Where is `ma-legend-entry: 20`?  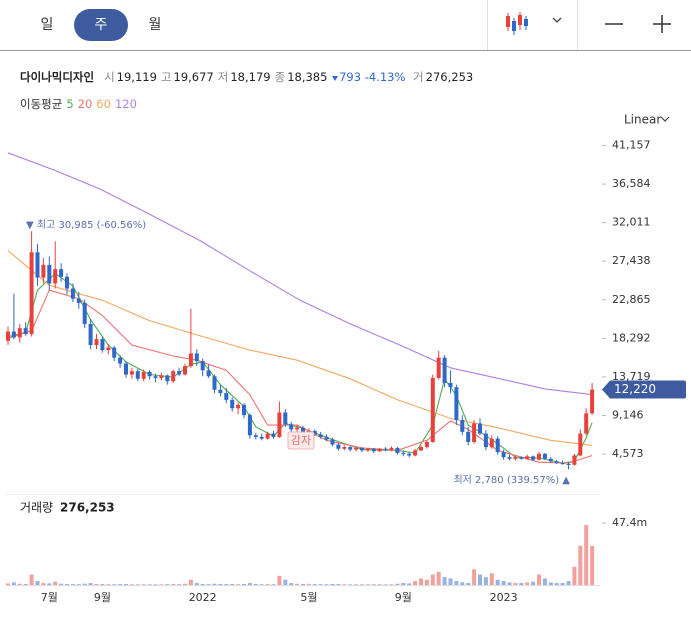 ma-legend-entry: 20 is located at coordinates (85, 104).